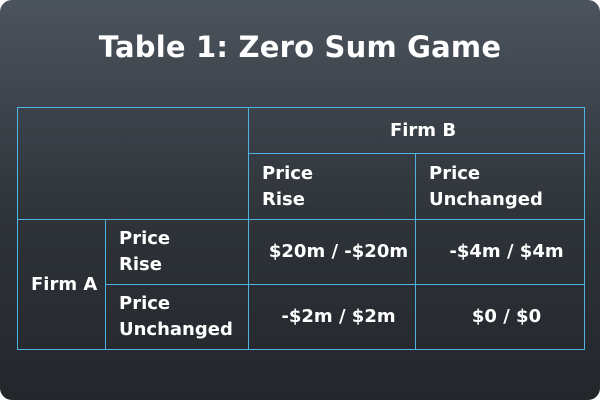  What do you see at coordinates (61, 284) in the screenshot?
I see `row-player-header: Firm A` at bounding box center [61, 284].